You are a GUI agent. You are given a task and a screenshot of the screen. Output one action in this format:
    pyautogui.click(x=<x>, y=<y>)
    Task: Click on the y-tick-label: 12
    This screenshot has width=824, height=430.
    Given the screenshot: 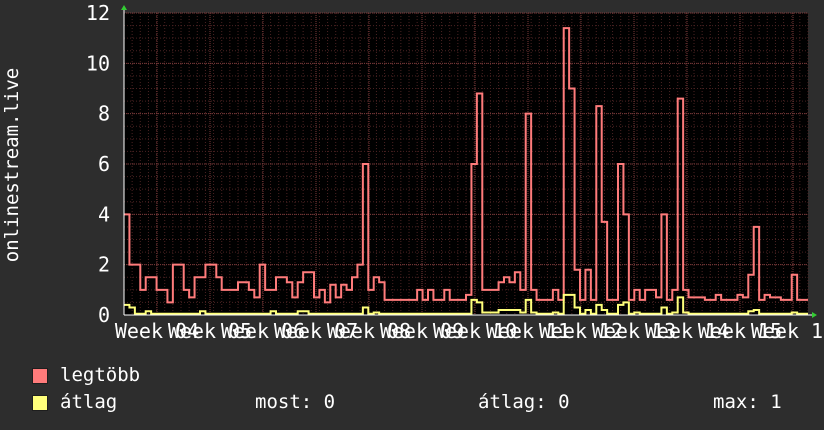 What is the action you would take?
    pyautogui.click(x=98, y=13)
    